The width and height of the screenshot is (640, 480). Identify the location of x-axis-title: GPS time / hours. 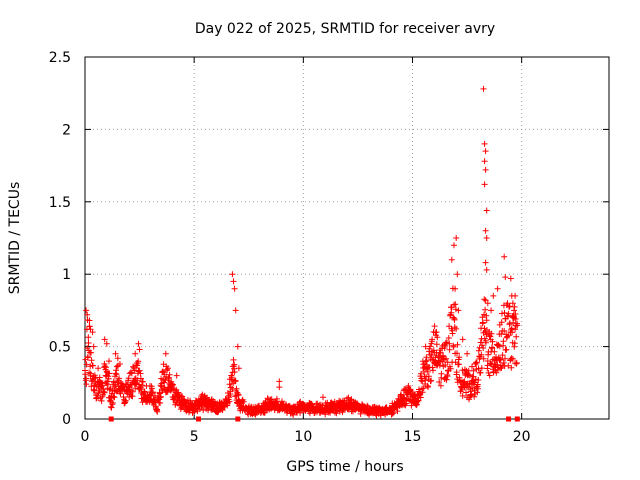
(344, 467).